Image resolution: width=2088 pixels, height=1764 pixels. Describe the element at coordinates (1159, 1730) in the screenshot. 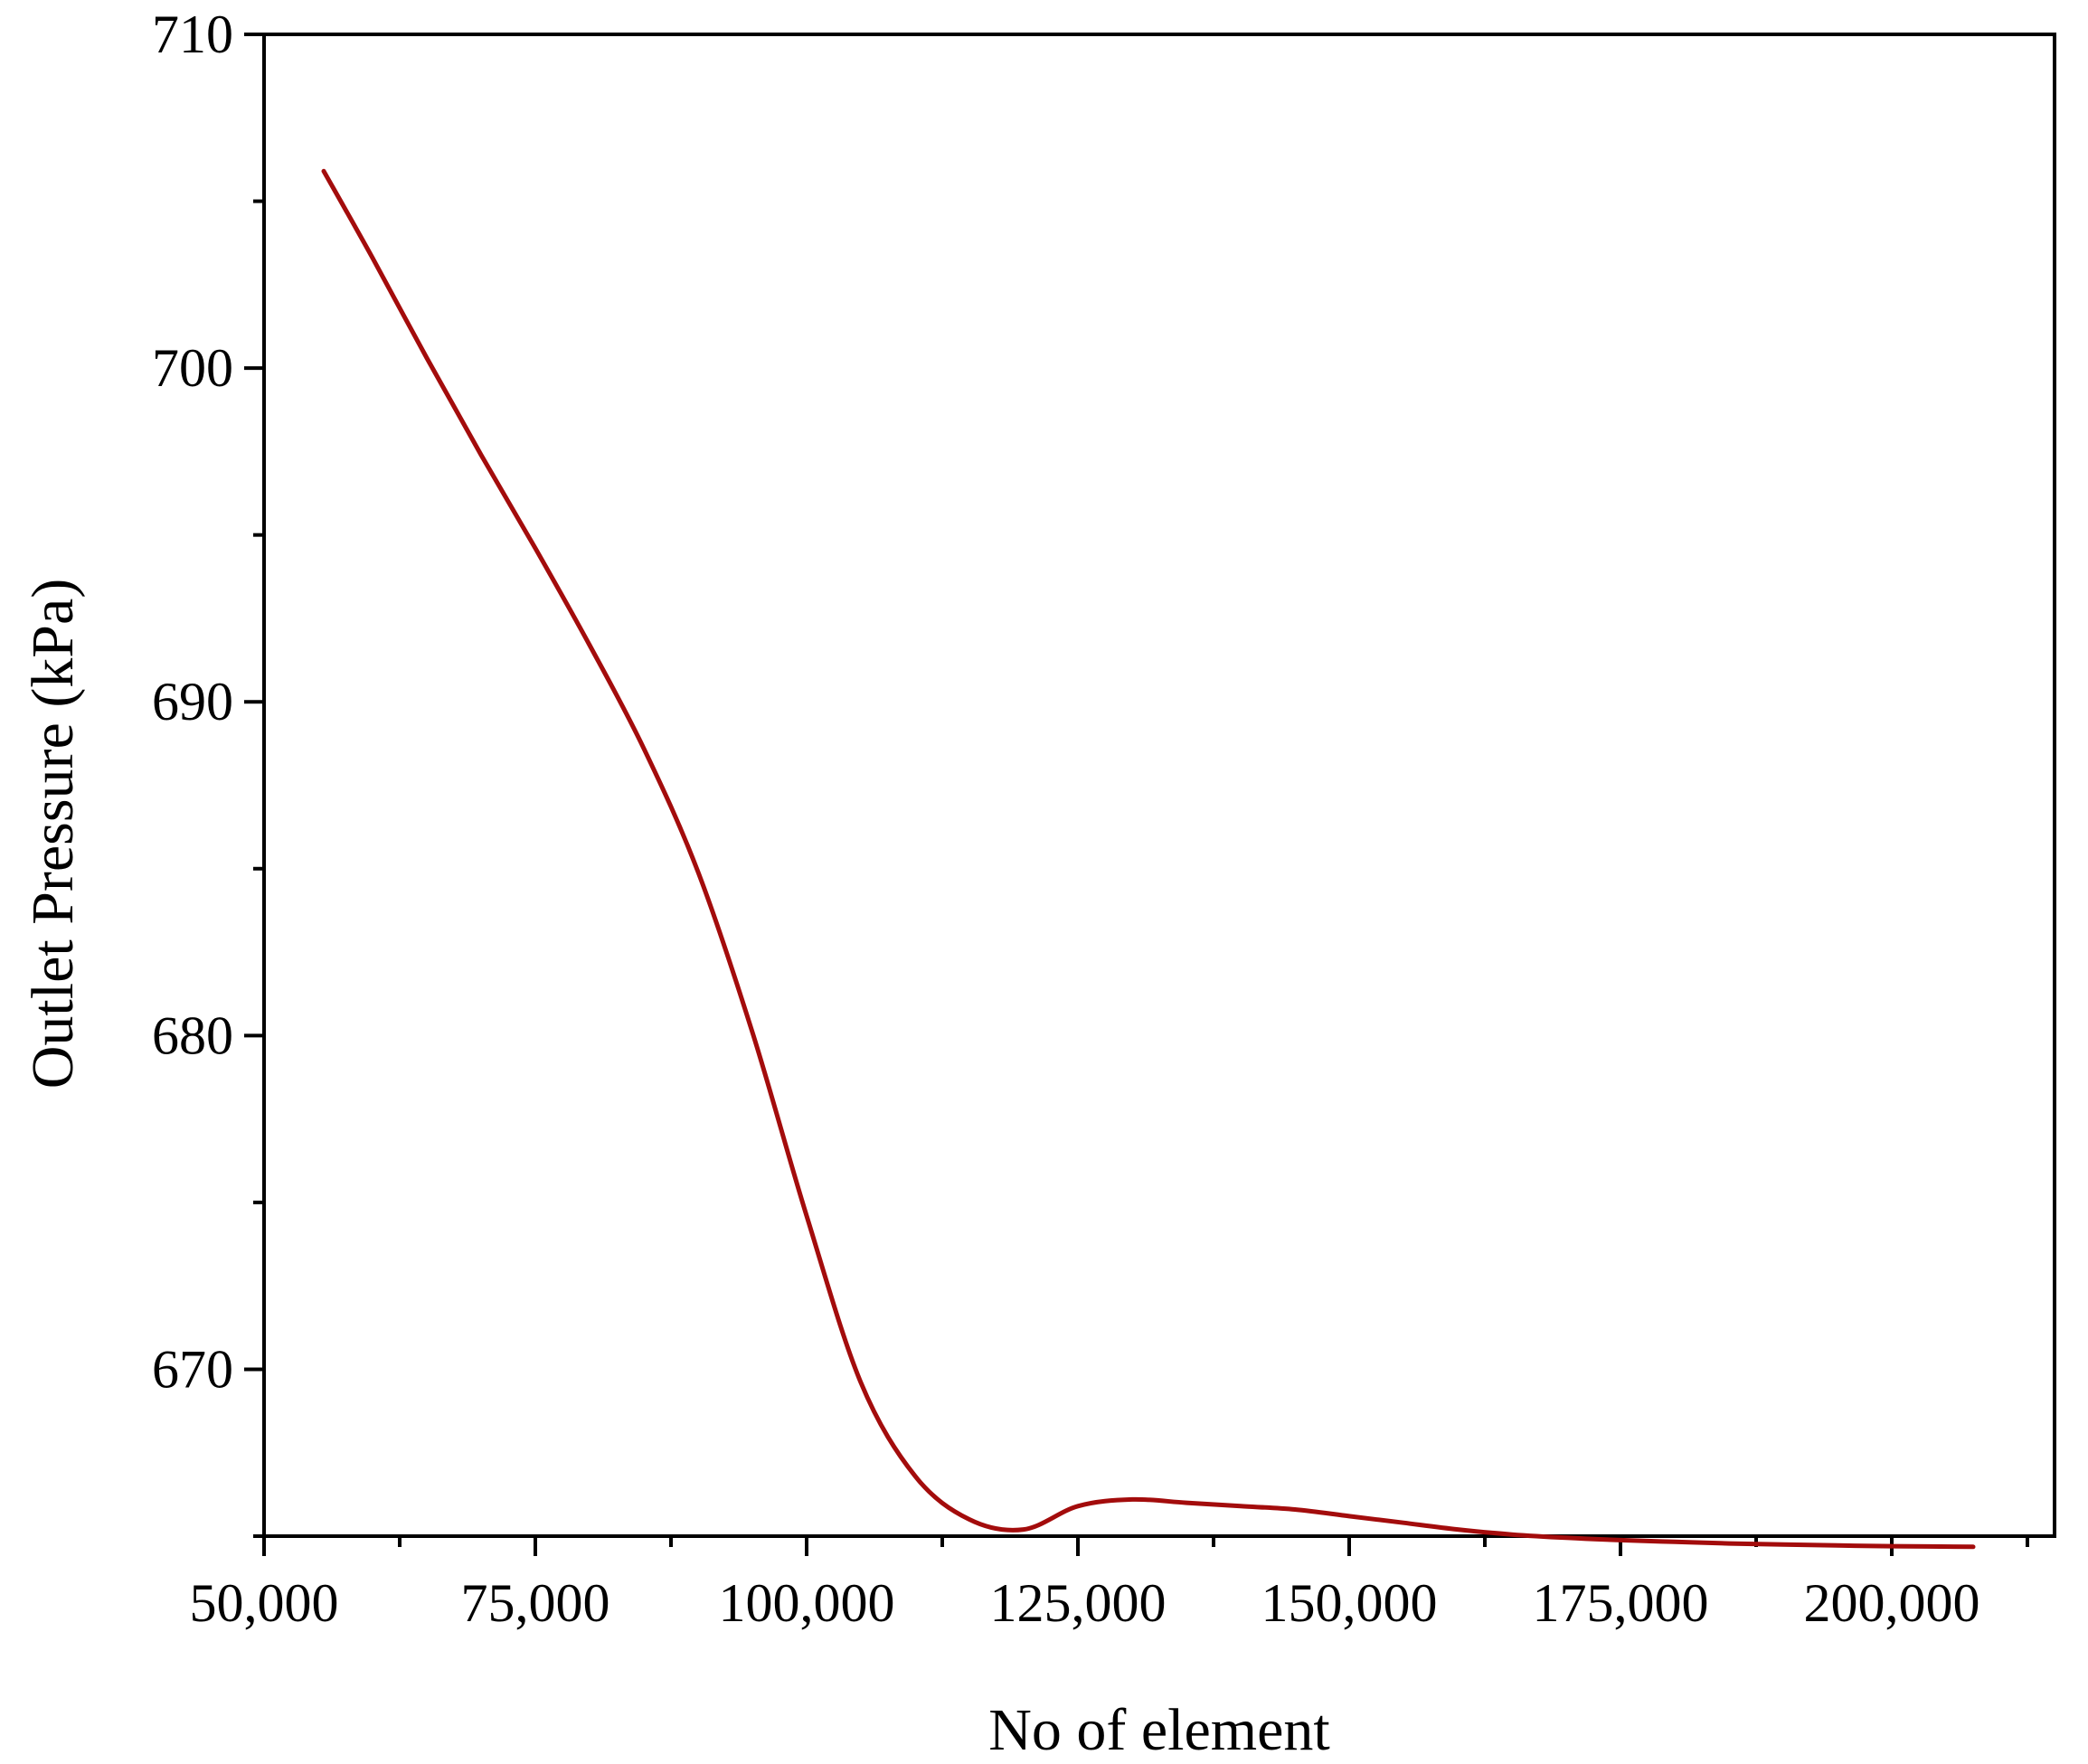

I see `x-axis-title: No of element` at that location.